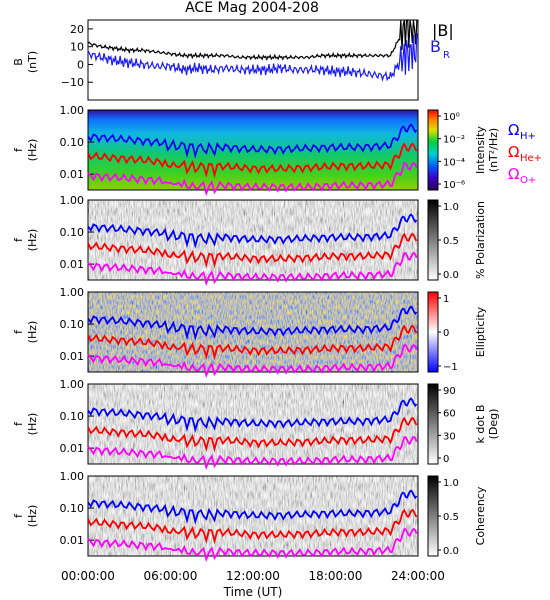  I want to click on ellipticity-gyro-Heplus, so click(252, 342).